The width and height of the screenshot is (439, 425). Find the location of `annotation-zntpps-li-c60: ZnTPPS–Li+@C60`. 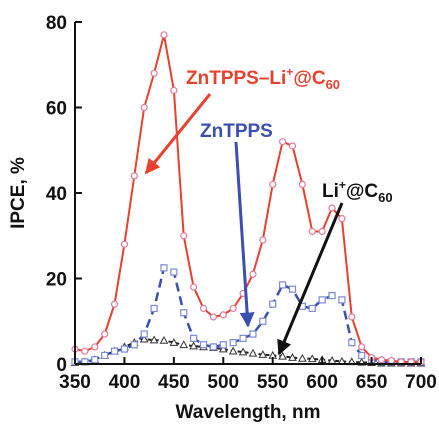

annotation-zntpps-li-c60: ZnTPPS–Li+@C60 is located at coordinates (263, 78).